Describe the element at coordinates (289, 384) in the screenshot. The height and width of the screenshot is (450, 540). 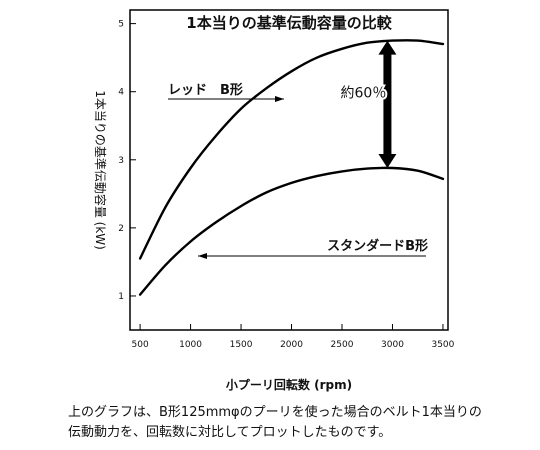
I see `x-axis-label: 小プーリ回転数 (rpm)` at that location.